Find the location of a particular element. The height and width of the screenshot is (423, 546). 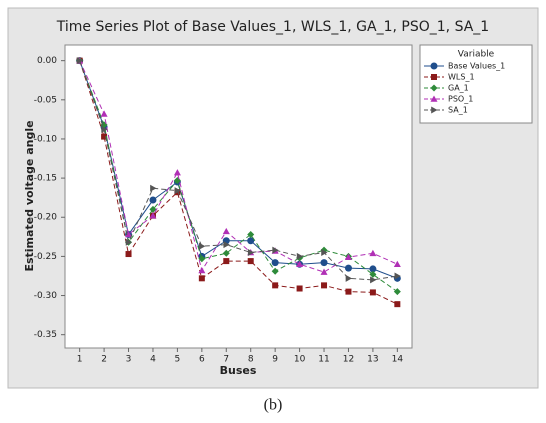

x-tick-label: 1 is located at coordinates (80, 360).